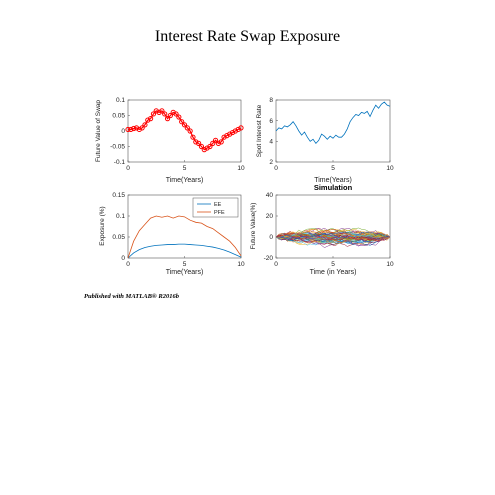  Describe the element at coordinates (333, 226) in the screenshot. I see `simulation-axes-box` at that location.